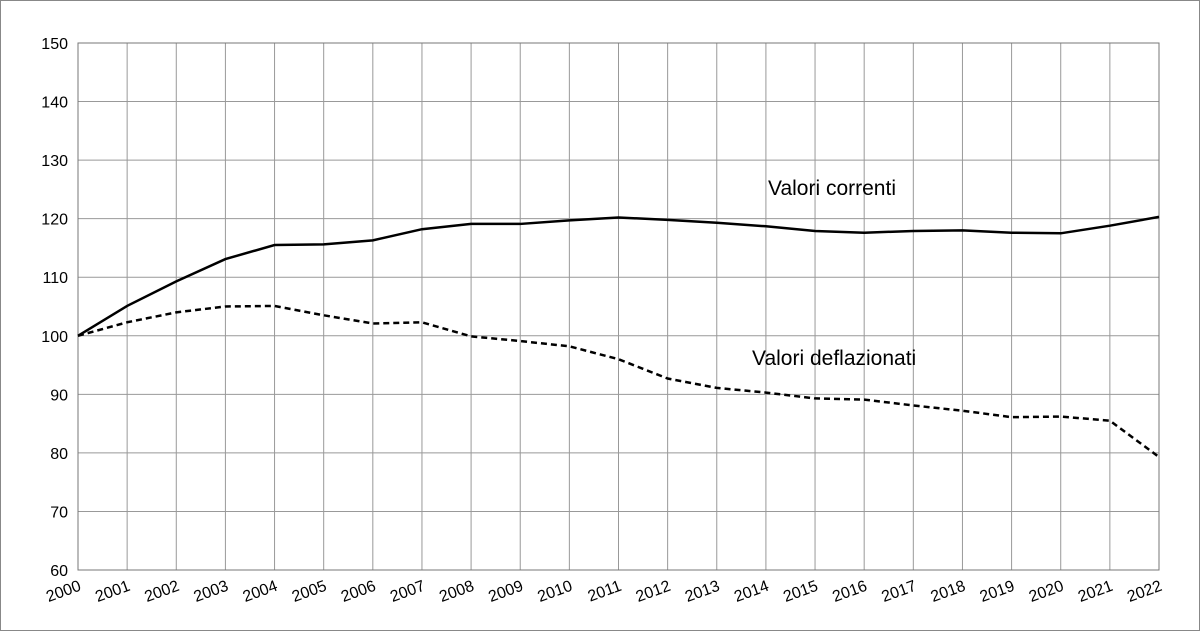  What do you see at coordinates (834, 358) in the screenshot?
I see `series-label: Valori deflazionati` at bounding box center [834, 358].